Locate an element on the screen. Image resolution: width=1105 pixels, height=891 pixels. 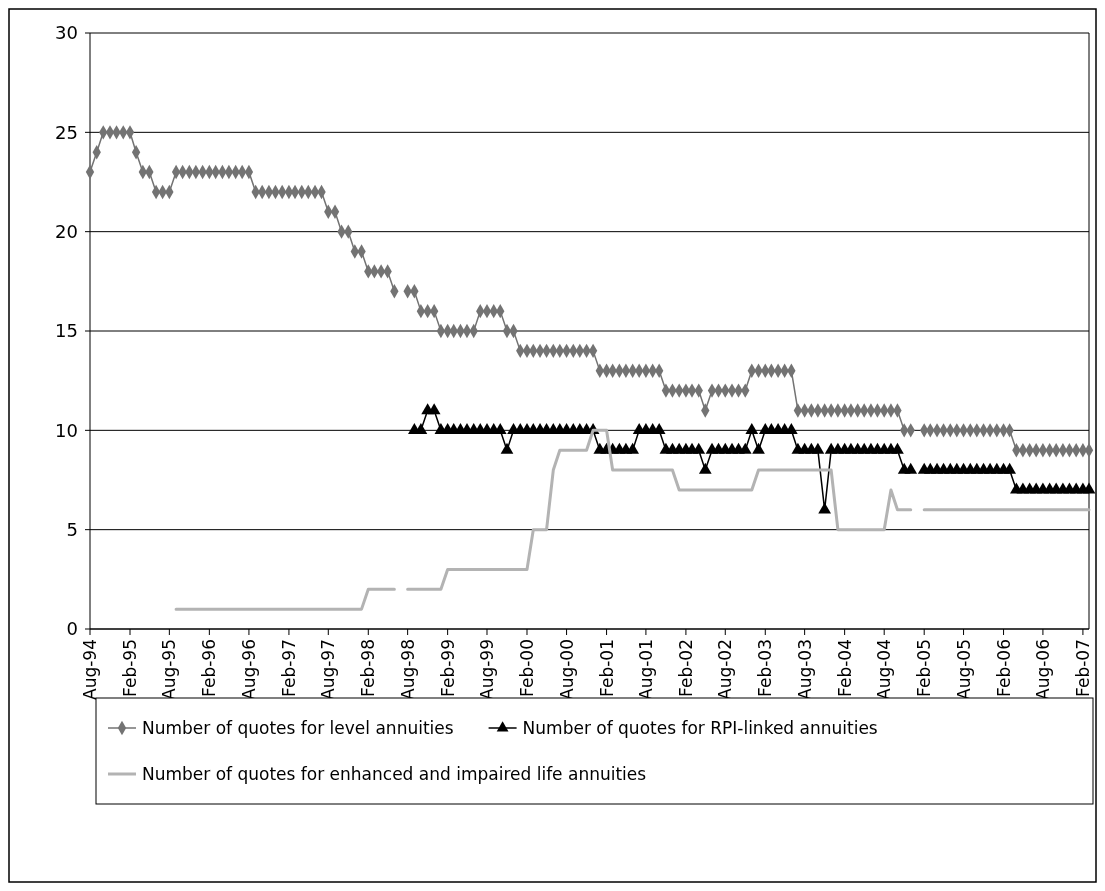
legend-label: Number of quotes for enhanced and impaired life annuities is located at coordinates (394, 773).